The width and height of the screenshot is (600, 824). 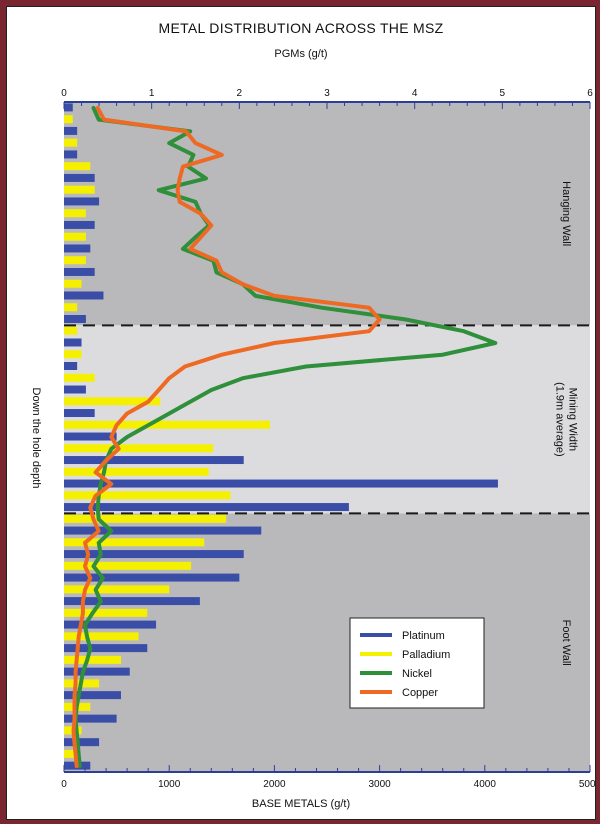 What do you see at coordinates (64, 93) in the screenshot?
I see `top-tick-label: 0` at bounding box center [64, 93].